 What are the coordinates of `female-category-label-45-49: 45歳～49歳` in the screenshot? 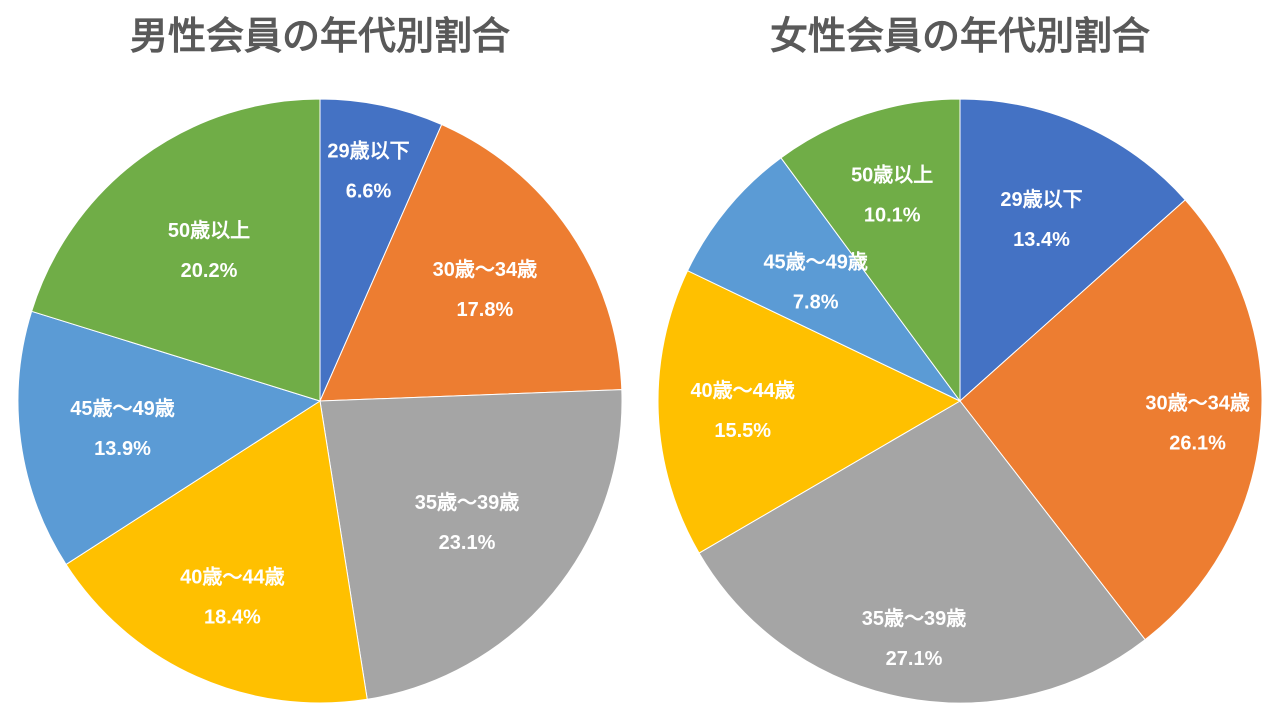 It's located at (815, 262).